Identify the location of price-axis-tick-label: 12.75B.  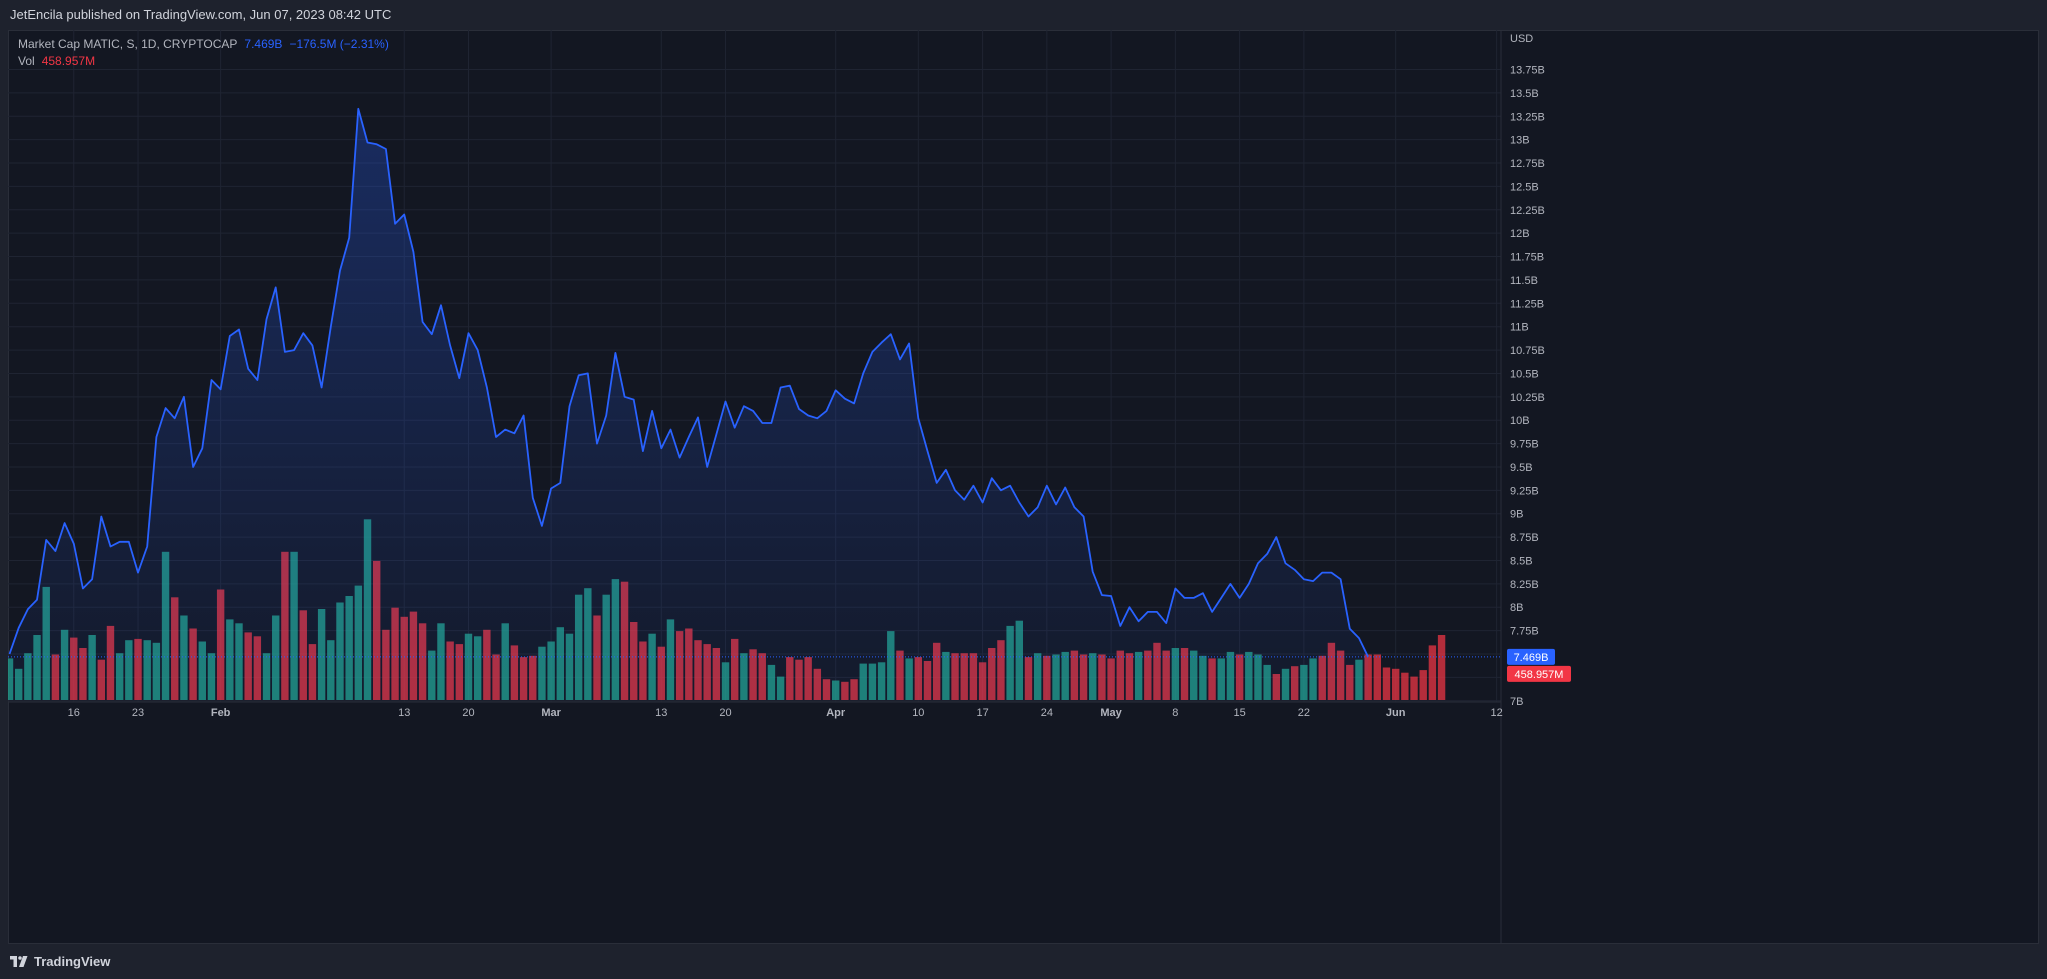
(1527, 164).